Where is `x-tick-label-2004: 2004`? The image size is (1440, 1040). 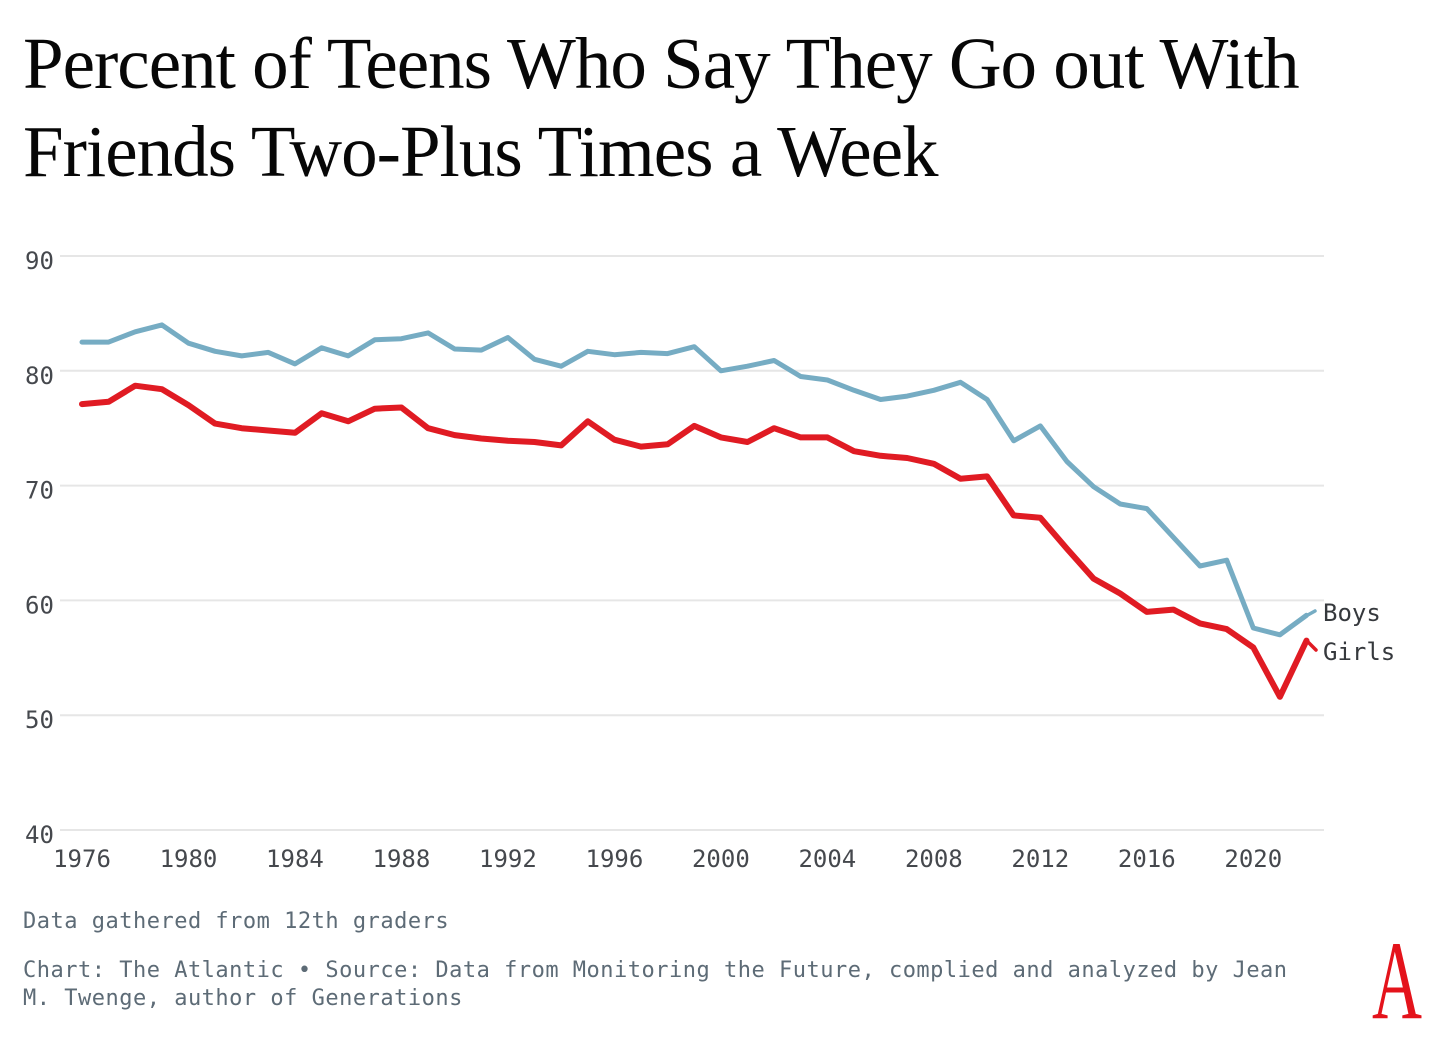 x-tick-label-2004: 2004 is located at coordinates (827, 859).